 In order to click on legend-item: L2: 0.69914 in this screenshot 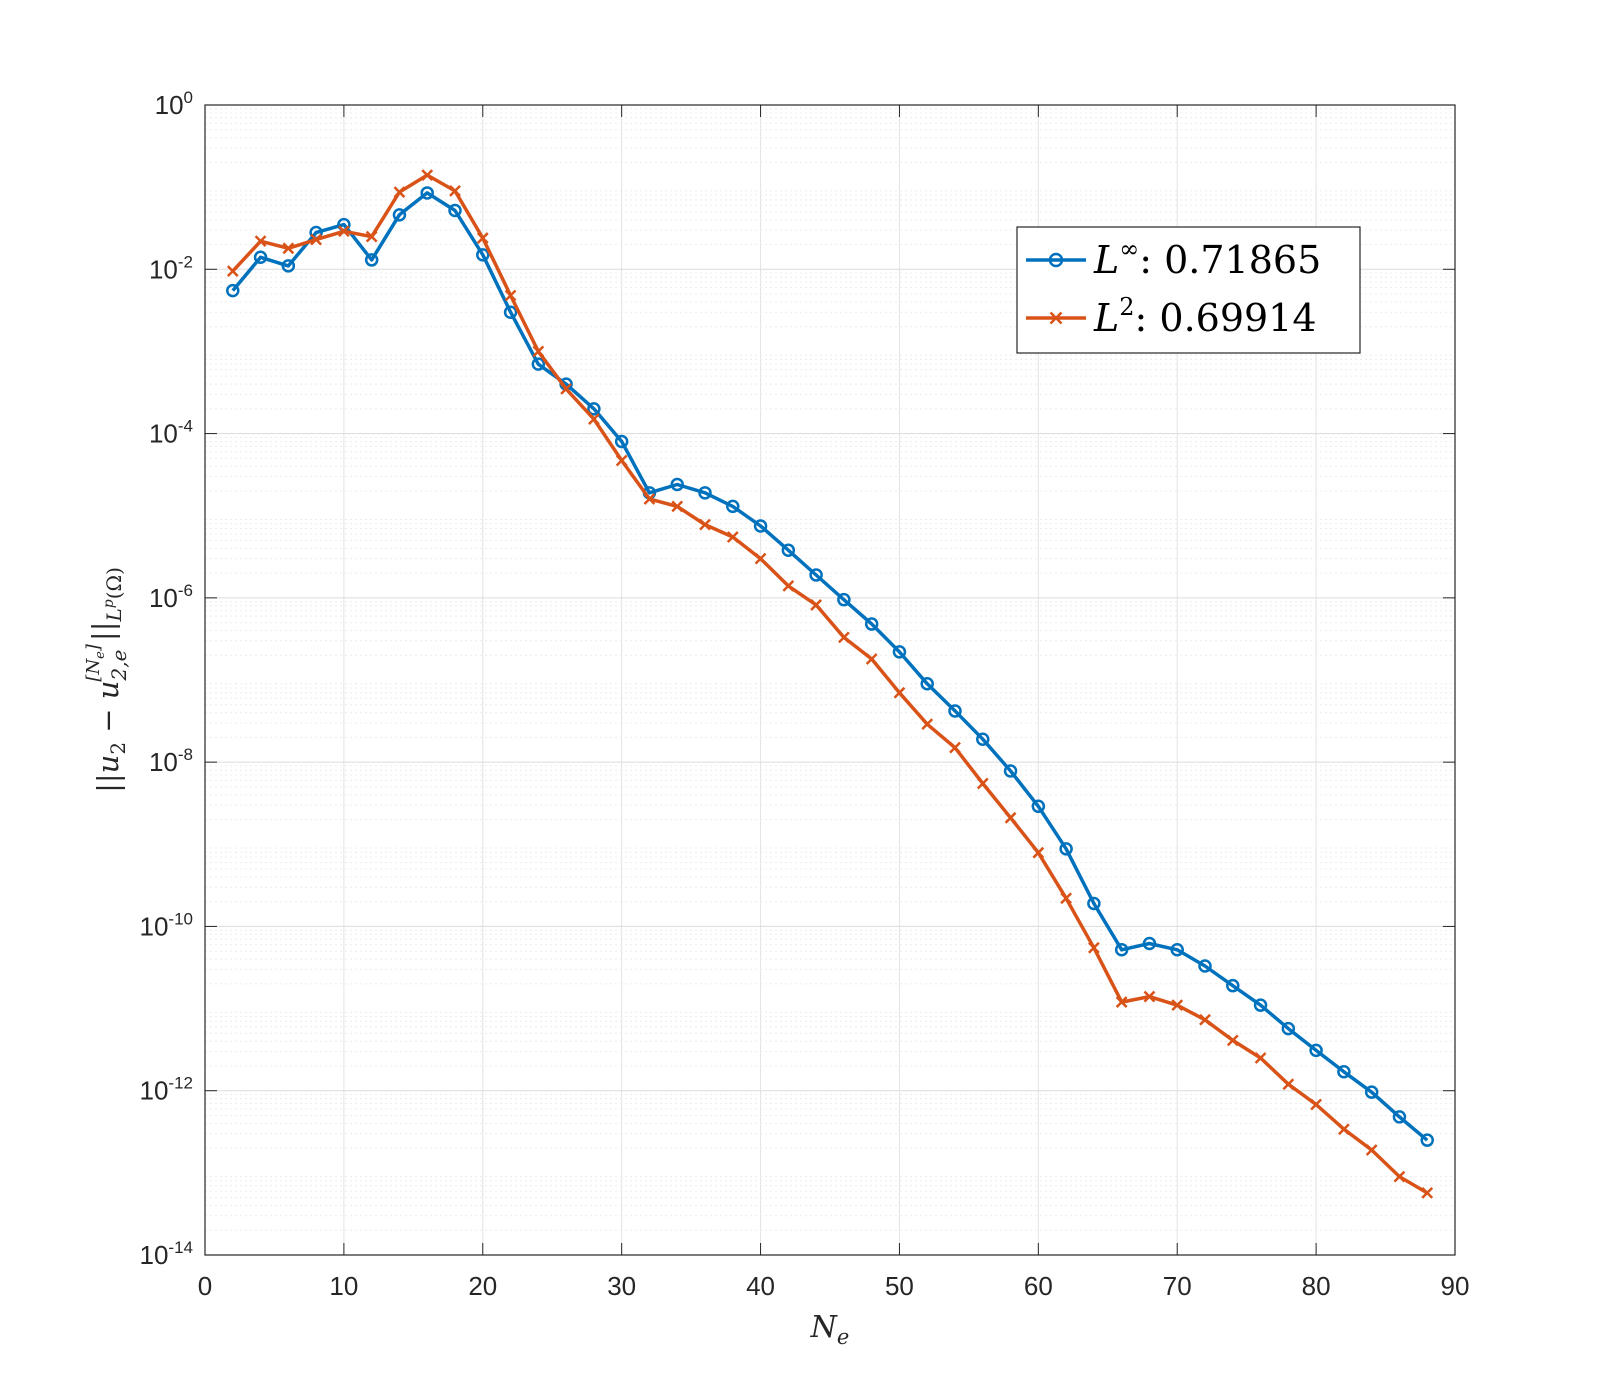, I will do `click(1171, 316)`.